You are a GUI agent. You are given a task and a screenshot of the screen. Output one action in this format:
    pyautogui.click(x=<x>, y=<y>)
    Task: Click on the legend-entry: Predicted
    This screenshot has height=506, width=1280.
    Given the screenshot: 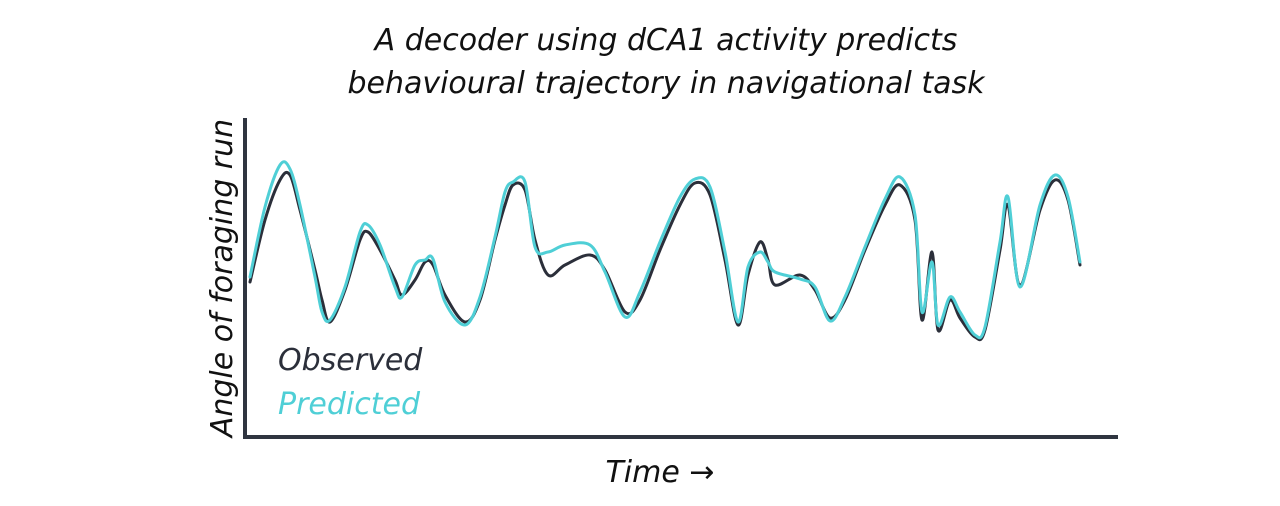 What is the action you would take?
    pyautogui.click(x=349, y=404)
    